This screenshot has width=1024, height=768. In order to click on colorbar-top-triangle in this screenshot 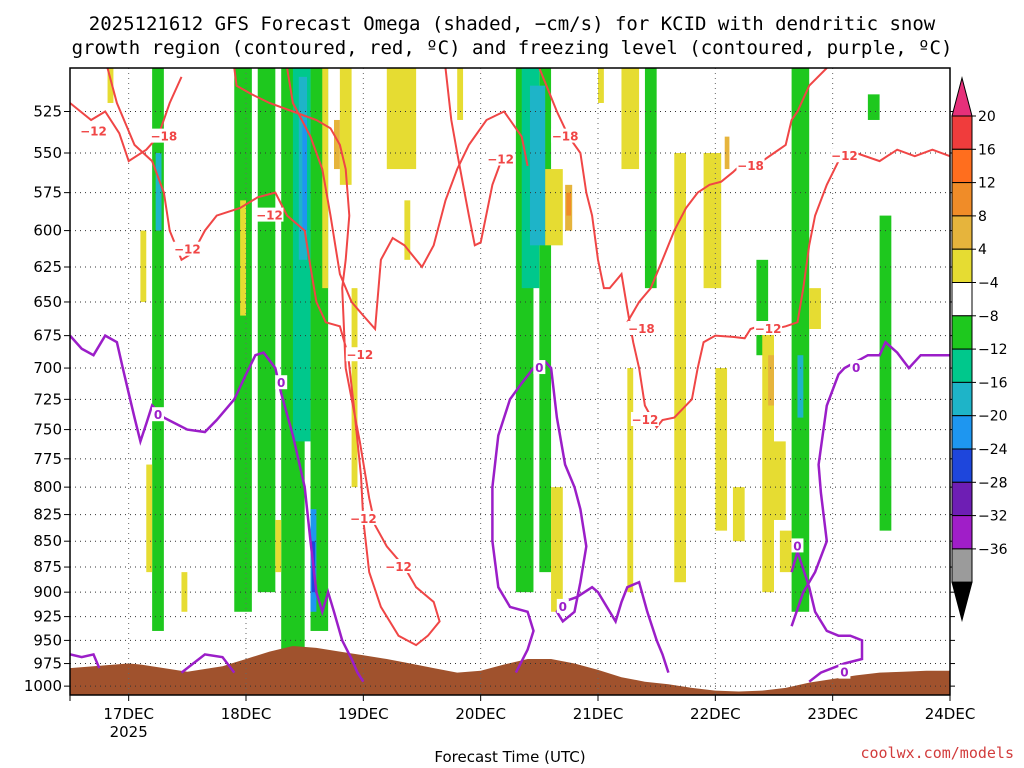, I will do `click(962, 96)`.